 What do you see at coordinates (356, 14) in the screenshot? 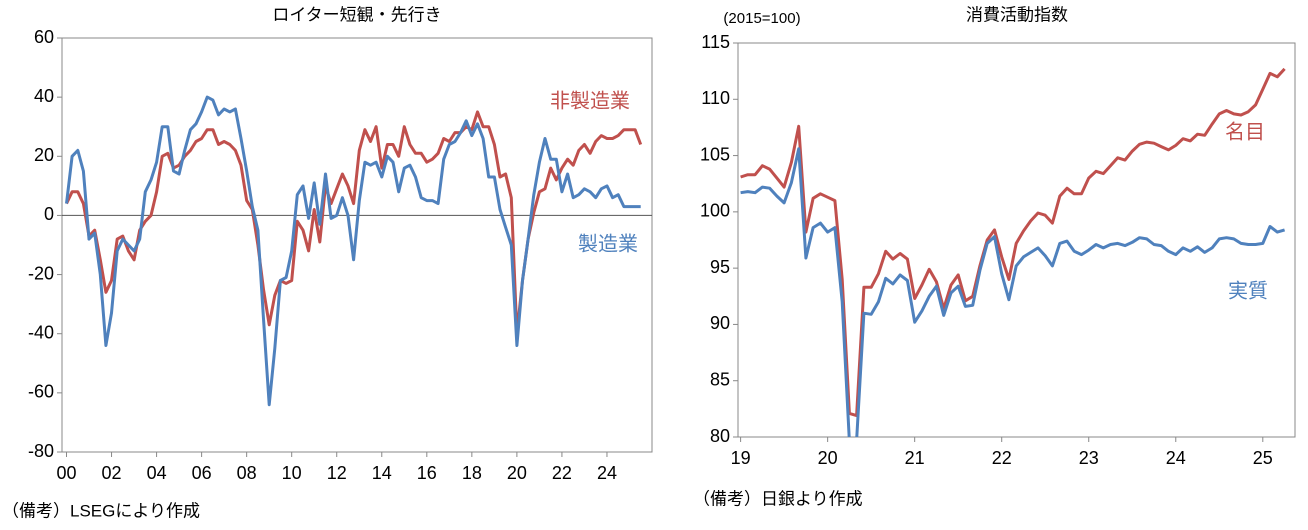
I see `chart-title: ロイター短観・先行き` at bounding box center [356, 14].